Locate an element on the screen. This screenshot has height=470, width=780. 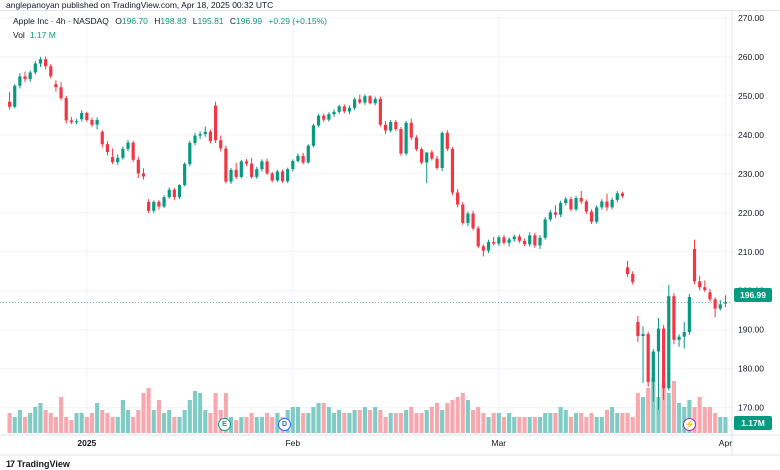
dividend-event-icon: D is located at coordinates (284, 424).